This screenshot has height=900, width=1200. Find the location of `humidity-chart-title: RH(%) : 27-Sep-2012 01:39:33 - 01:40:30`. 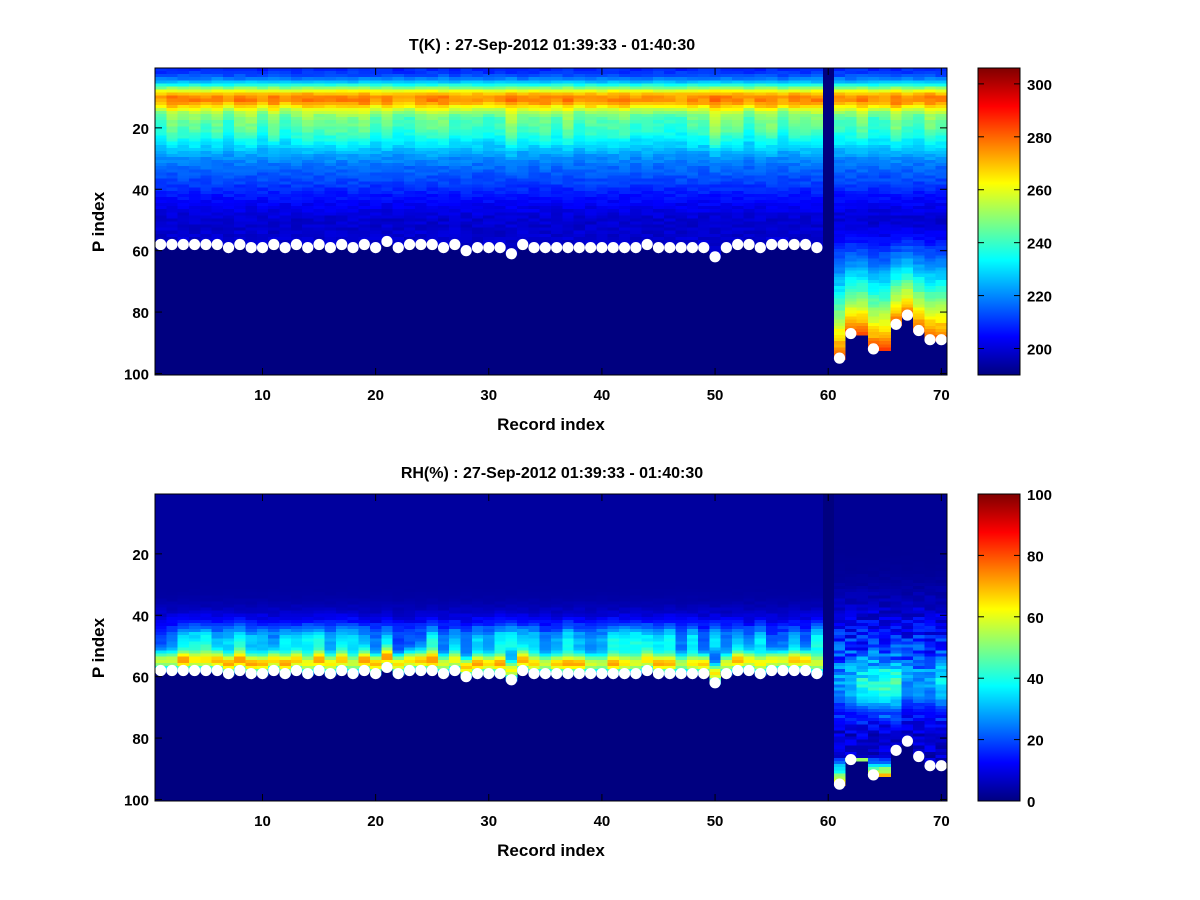

humidity-chart-title: RH(%) : 27-Sep-2012 01:39:33 - 01:40:30 is located at coordinates (552, 473).